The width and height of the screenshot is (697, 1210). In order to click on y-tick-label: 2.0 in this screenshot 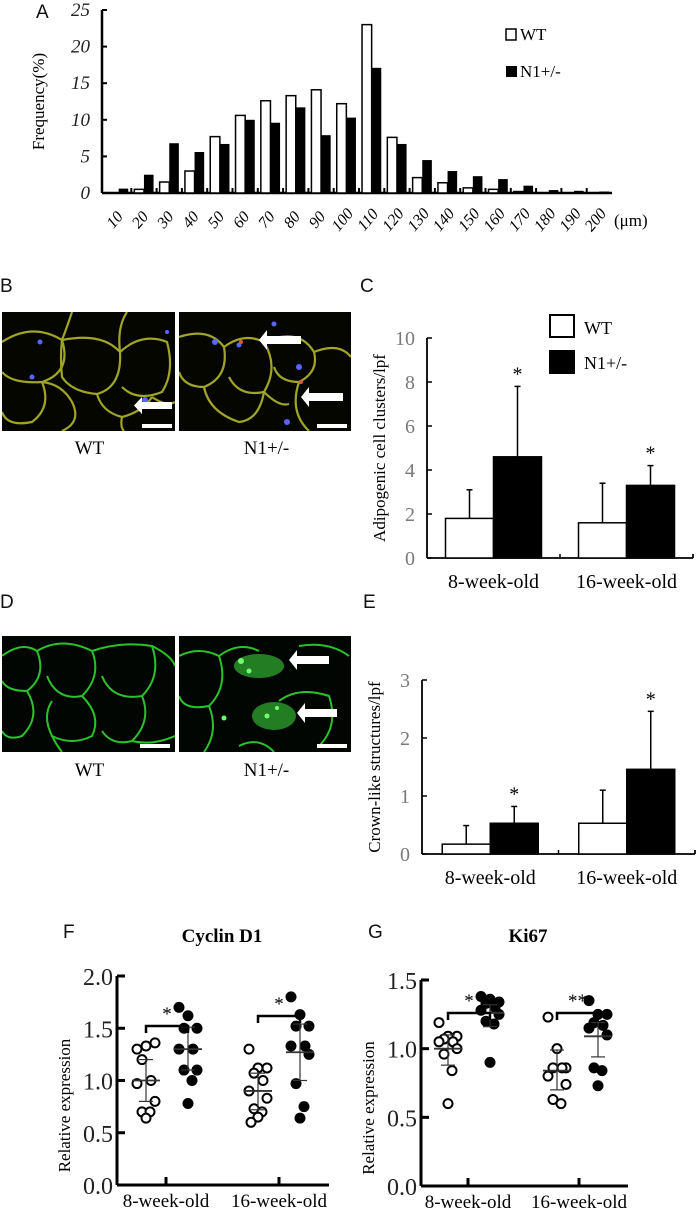, I will do `click(98, 978)`.